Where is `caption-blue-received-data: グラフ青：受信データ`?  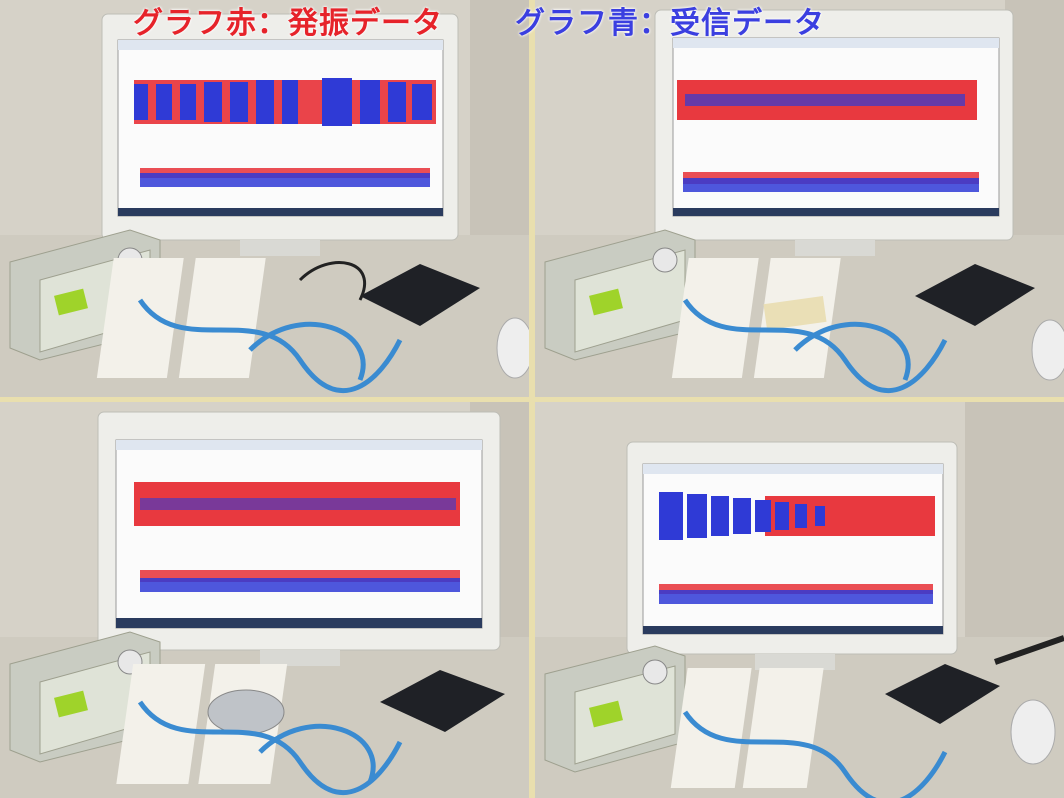
caption-blue-received-data: グラフ青：受信データ is located at coordinates (670, 23).